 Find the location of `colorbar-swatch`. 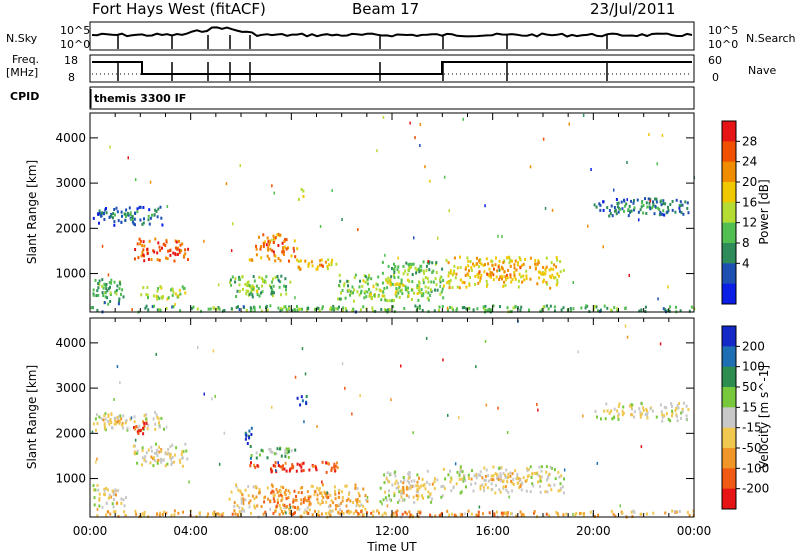

colorbar-swatch is located at coordinates (729, 418).